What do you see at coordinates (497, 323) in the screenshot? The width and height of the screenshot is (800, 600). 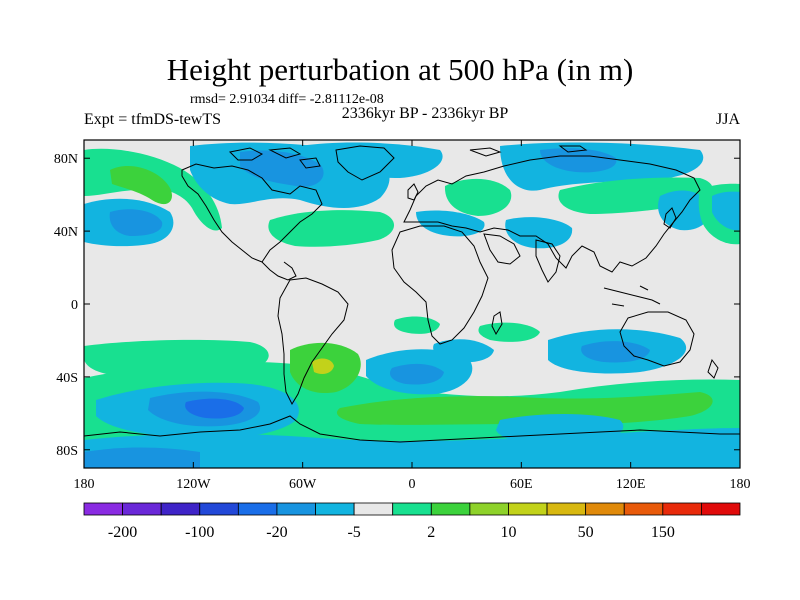 I see `coastline-madagascar` at bounding box center [497, 323].